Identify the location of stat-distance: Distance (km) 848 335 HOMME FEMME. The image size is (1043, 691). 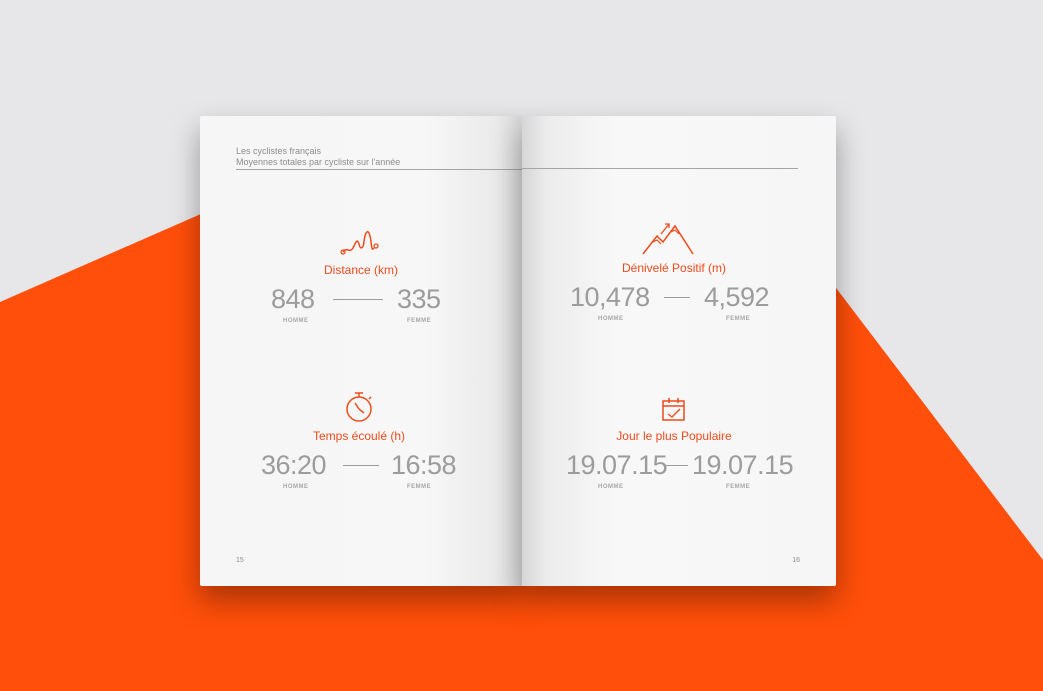
(361, 274).